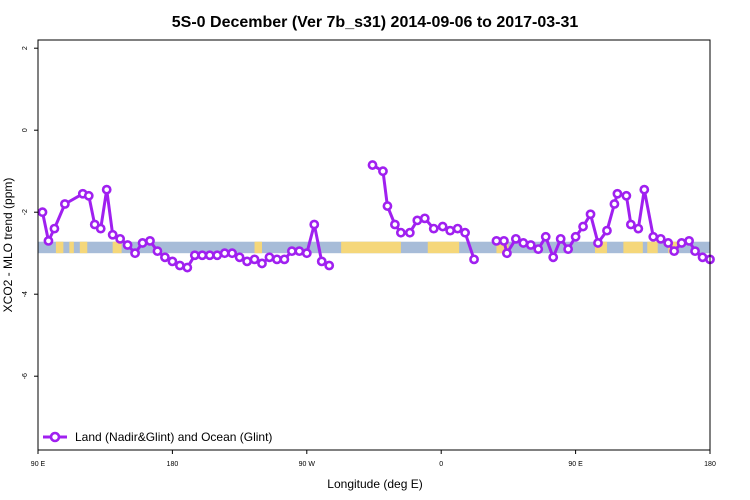  I want to click on y-axis: 2 0 -2 -4 -6, so click(30, 212).